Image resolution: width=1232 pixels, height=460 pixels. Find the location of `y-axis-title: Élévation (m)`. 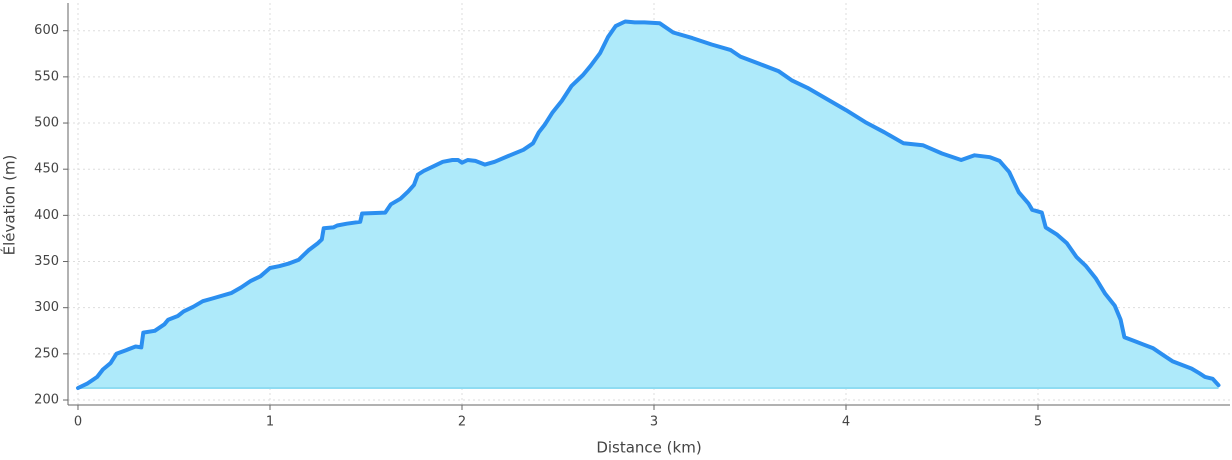

y-axis-title: Élévation (m) is located at coordinates (9, 205).